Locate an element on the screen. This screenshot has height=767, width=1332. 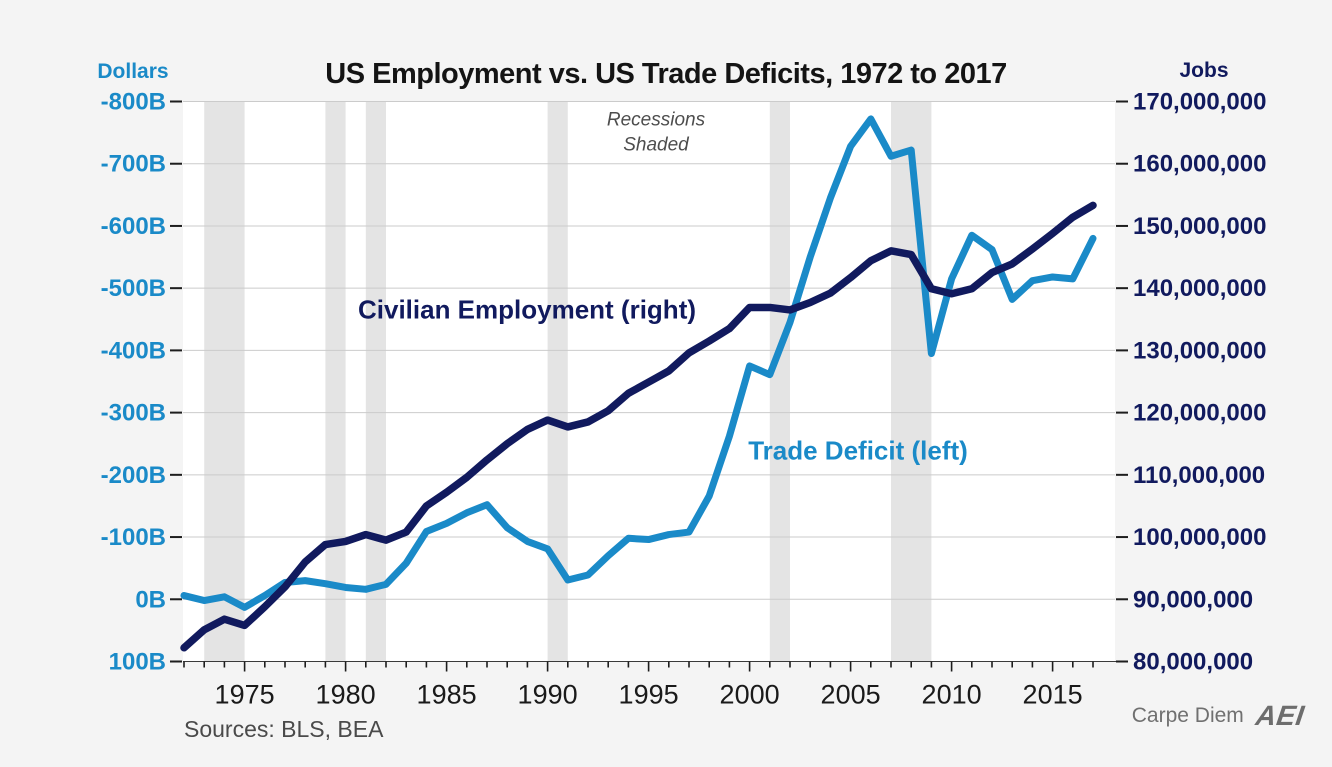
branding: Carpe Diem AEI is located at coordinates (1219, 716).